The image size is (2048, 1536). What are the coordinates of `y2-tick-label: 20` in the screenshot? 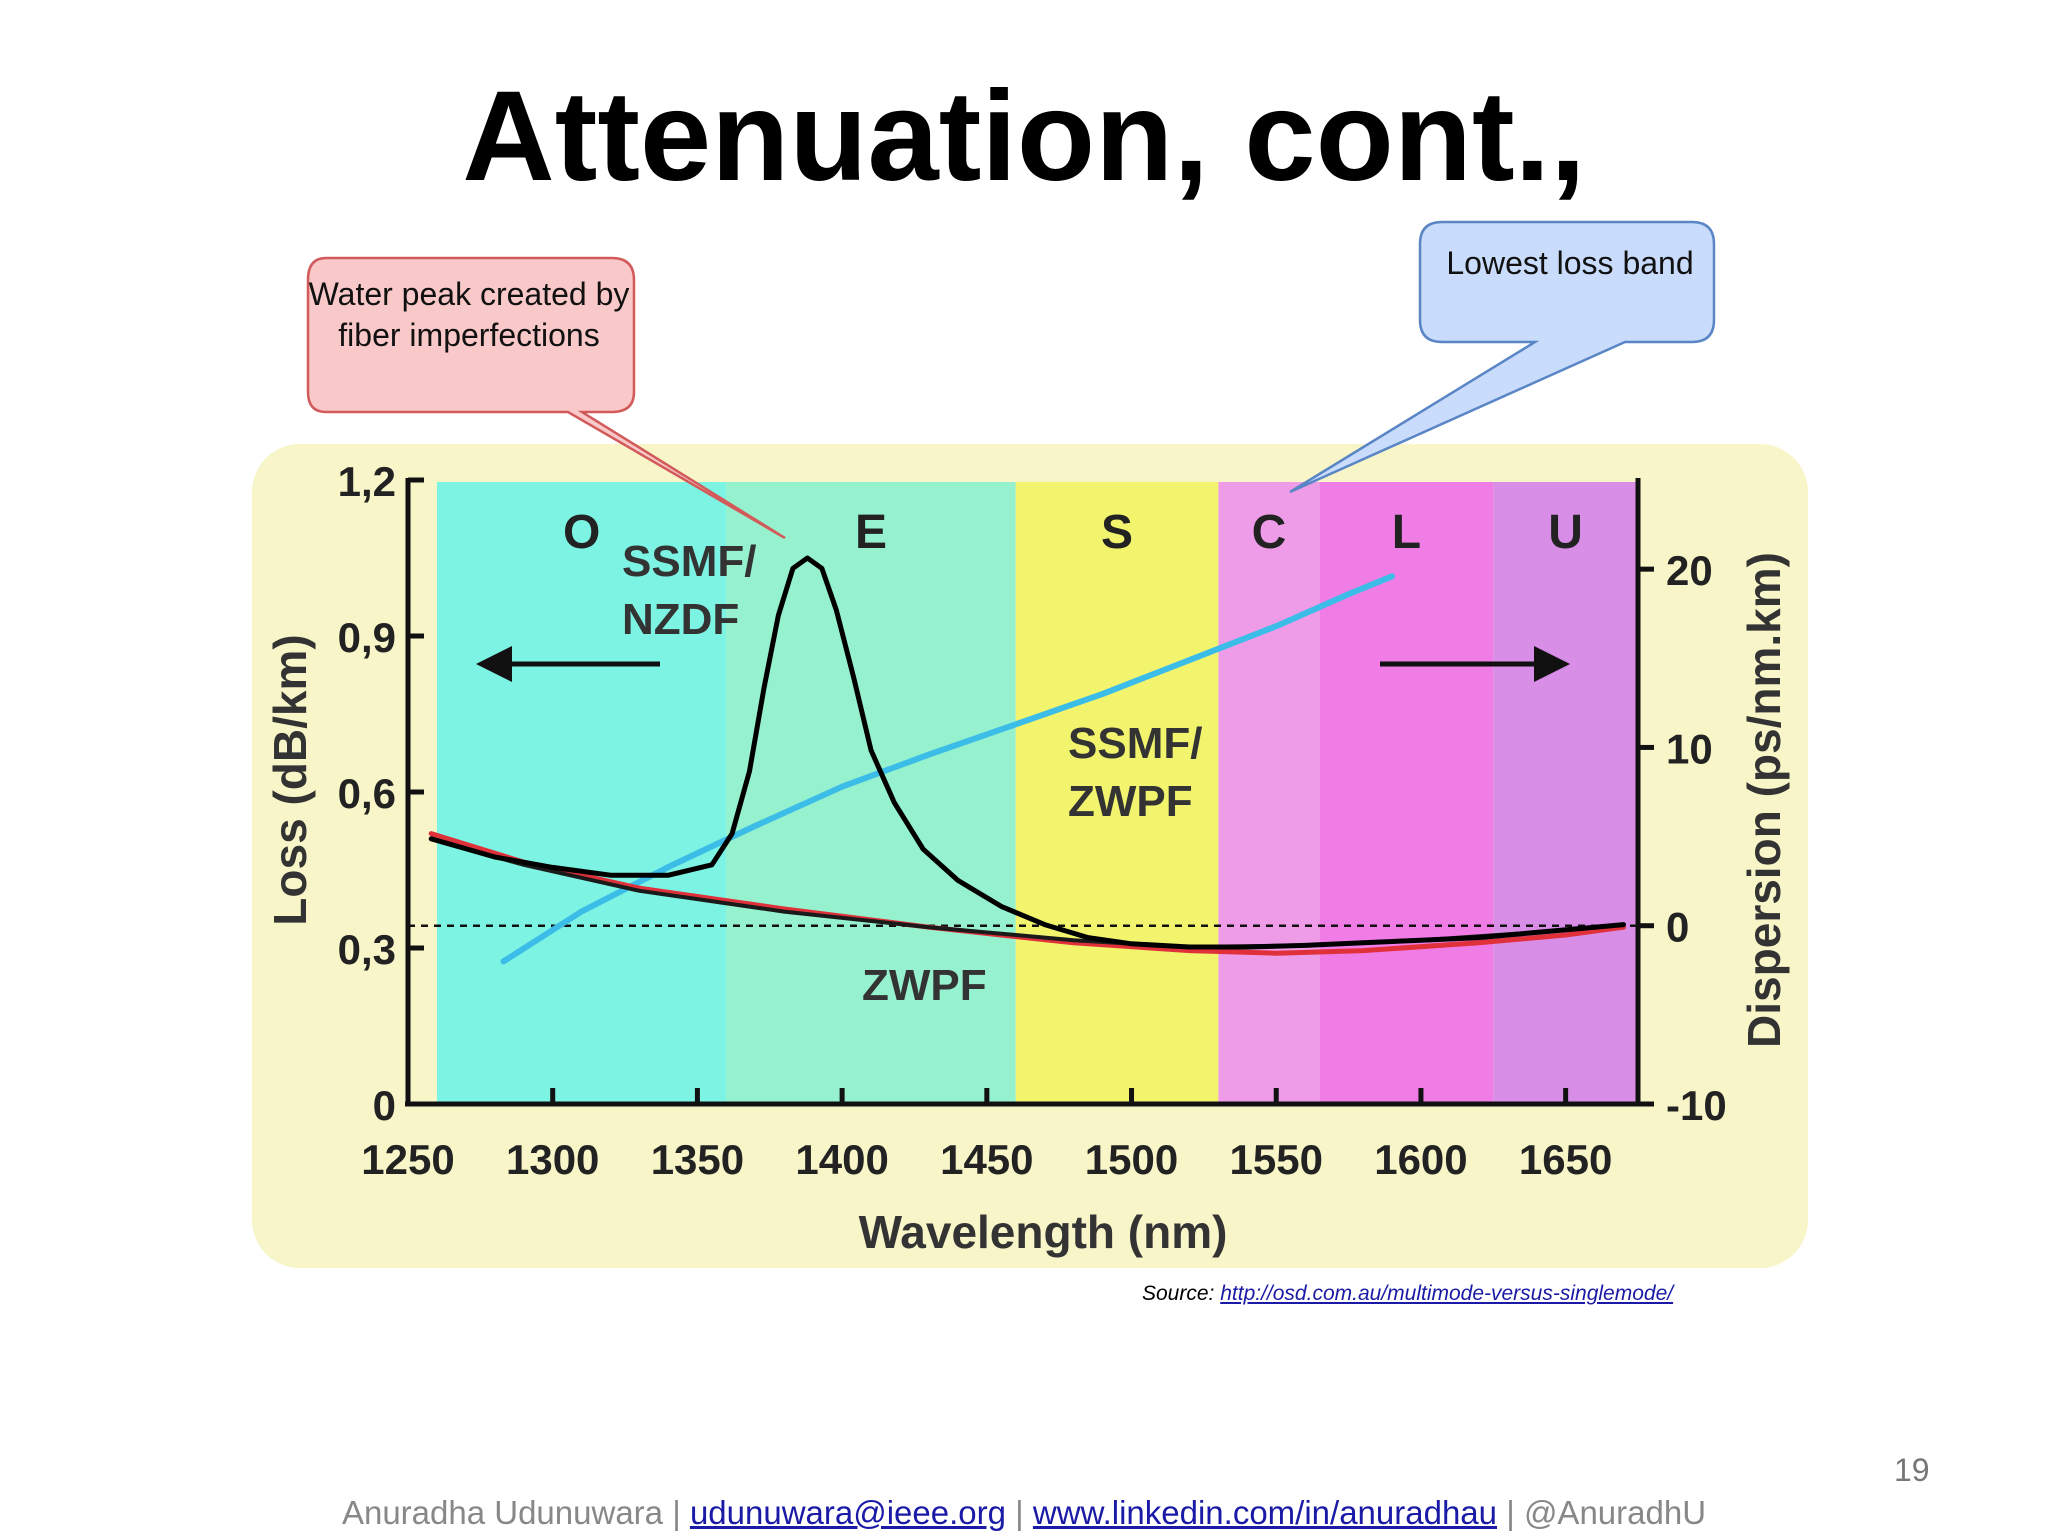 It's located at (1689, 570).